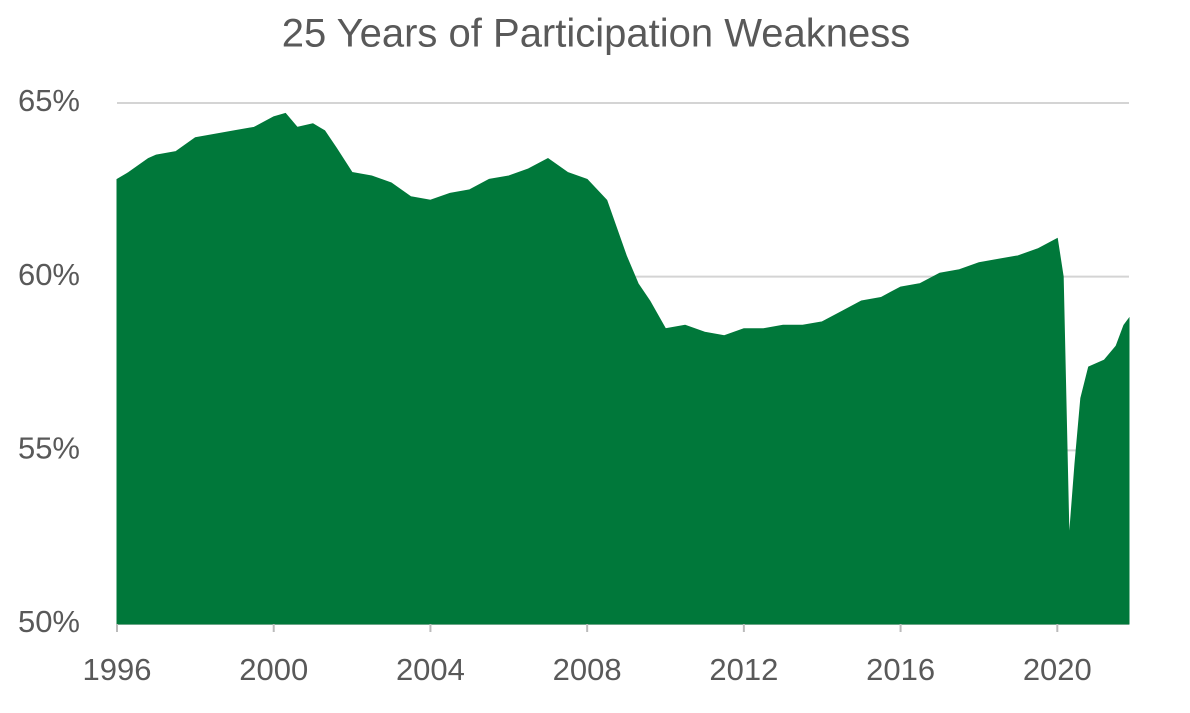  Describe the element at coordinates (49, 621) in the screenshot. I see `y-tick-label: 50%` at that location.